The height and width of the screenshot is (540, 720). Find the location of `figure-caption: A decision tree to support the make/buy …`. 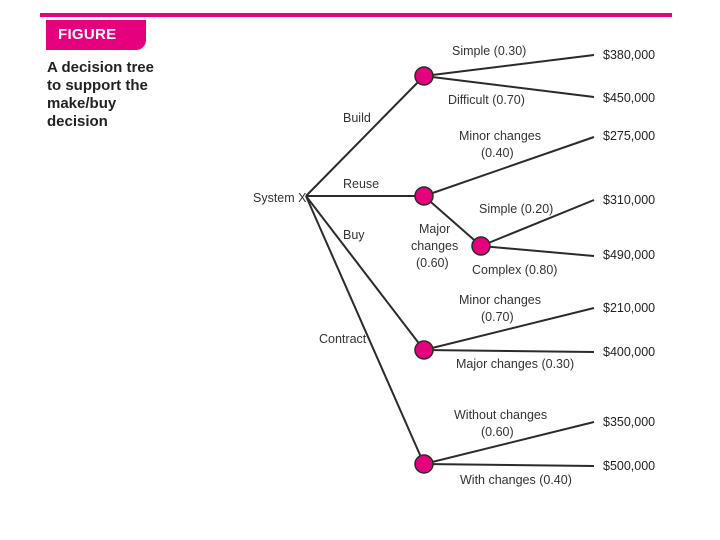

figure-caption: A decision tree to support the make/buy … is located at coordinates (100, 94).